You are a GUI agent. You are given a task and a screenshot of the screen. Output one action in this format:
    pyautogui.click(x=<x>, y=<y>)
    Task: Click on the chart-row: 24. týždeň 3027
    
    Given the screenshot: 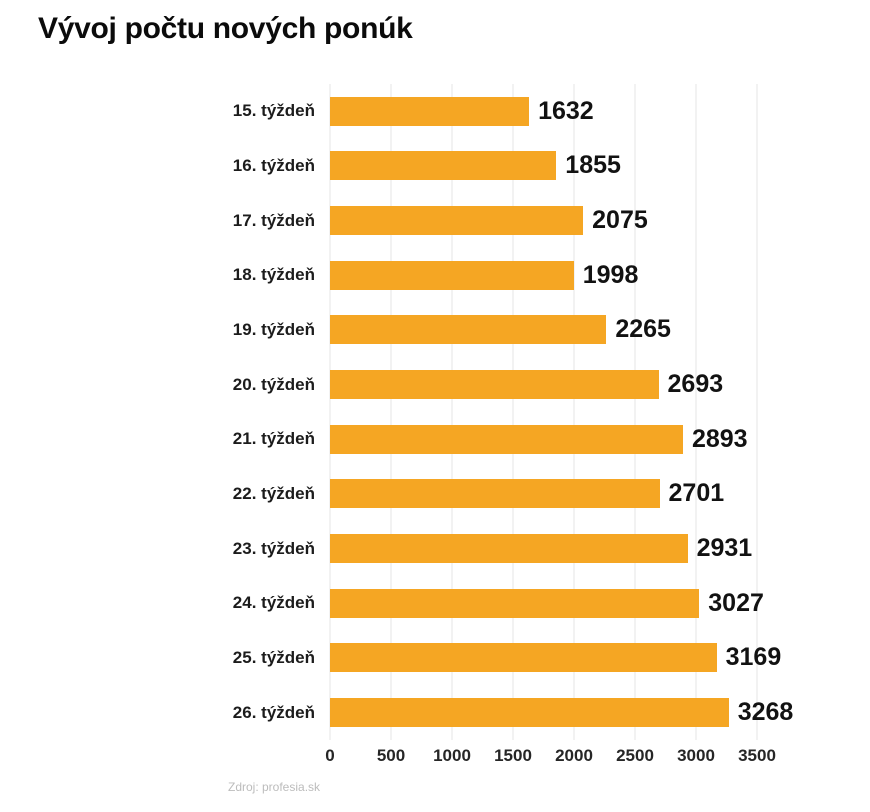 What is the action you would take?
    pyautogui.click(x=435, y=603)
    